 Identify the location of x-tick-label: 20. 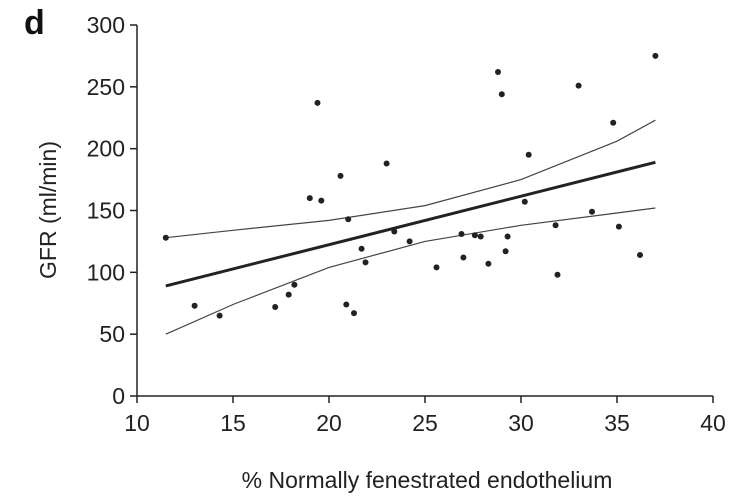
(329, 423).